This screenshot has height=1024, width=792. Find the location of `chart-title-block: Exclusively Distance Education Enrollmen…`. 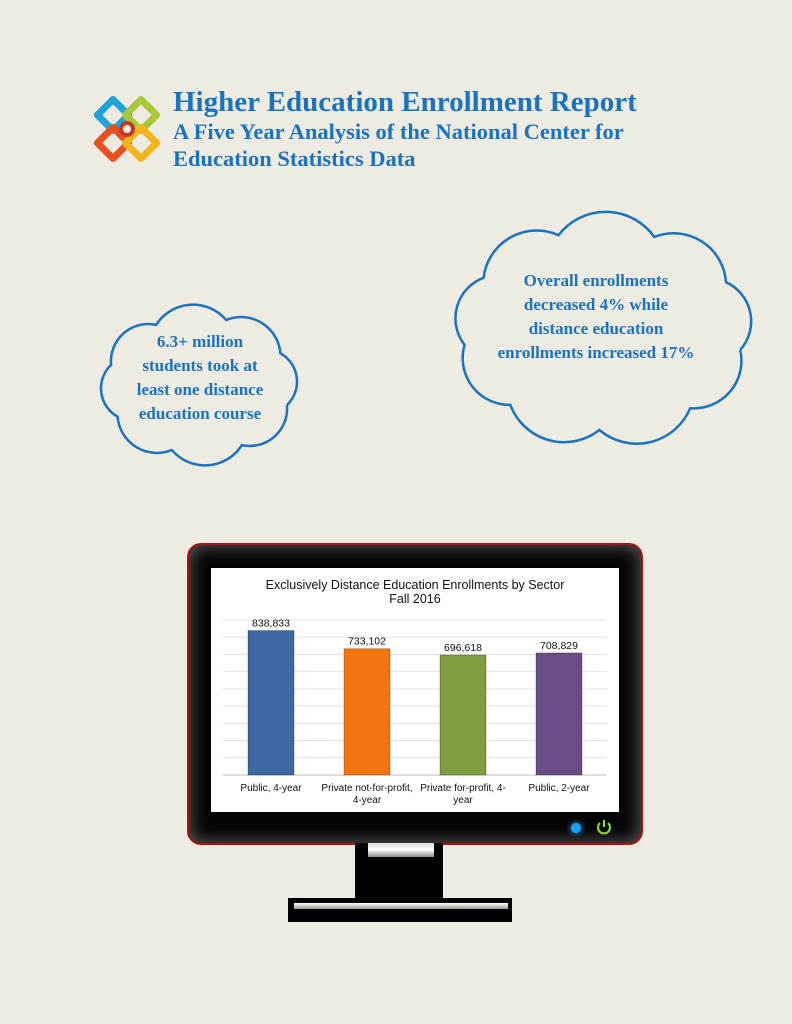

chart-title-block: Exclusively Distance Education Enrollmen… is located at coordinates (415, 592).